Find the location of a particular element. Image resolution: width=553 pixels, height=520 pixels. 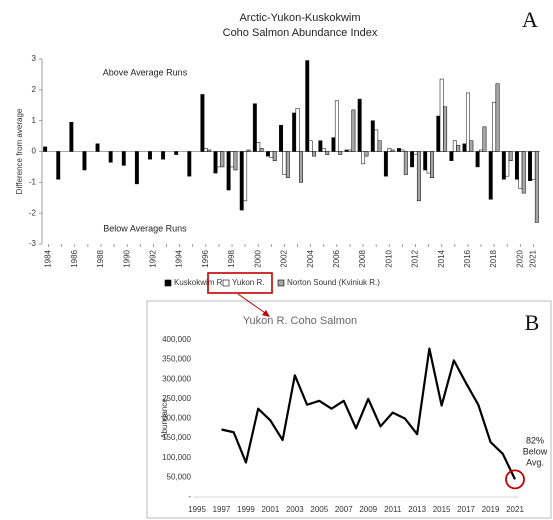

x-tick-label: 2016 is located at coordinates (467, 258).